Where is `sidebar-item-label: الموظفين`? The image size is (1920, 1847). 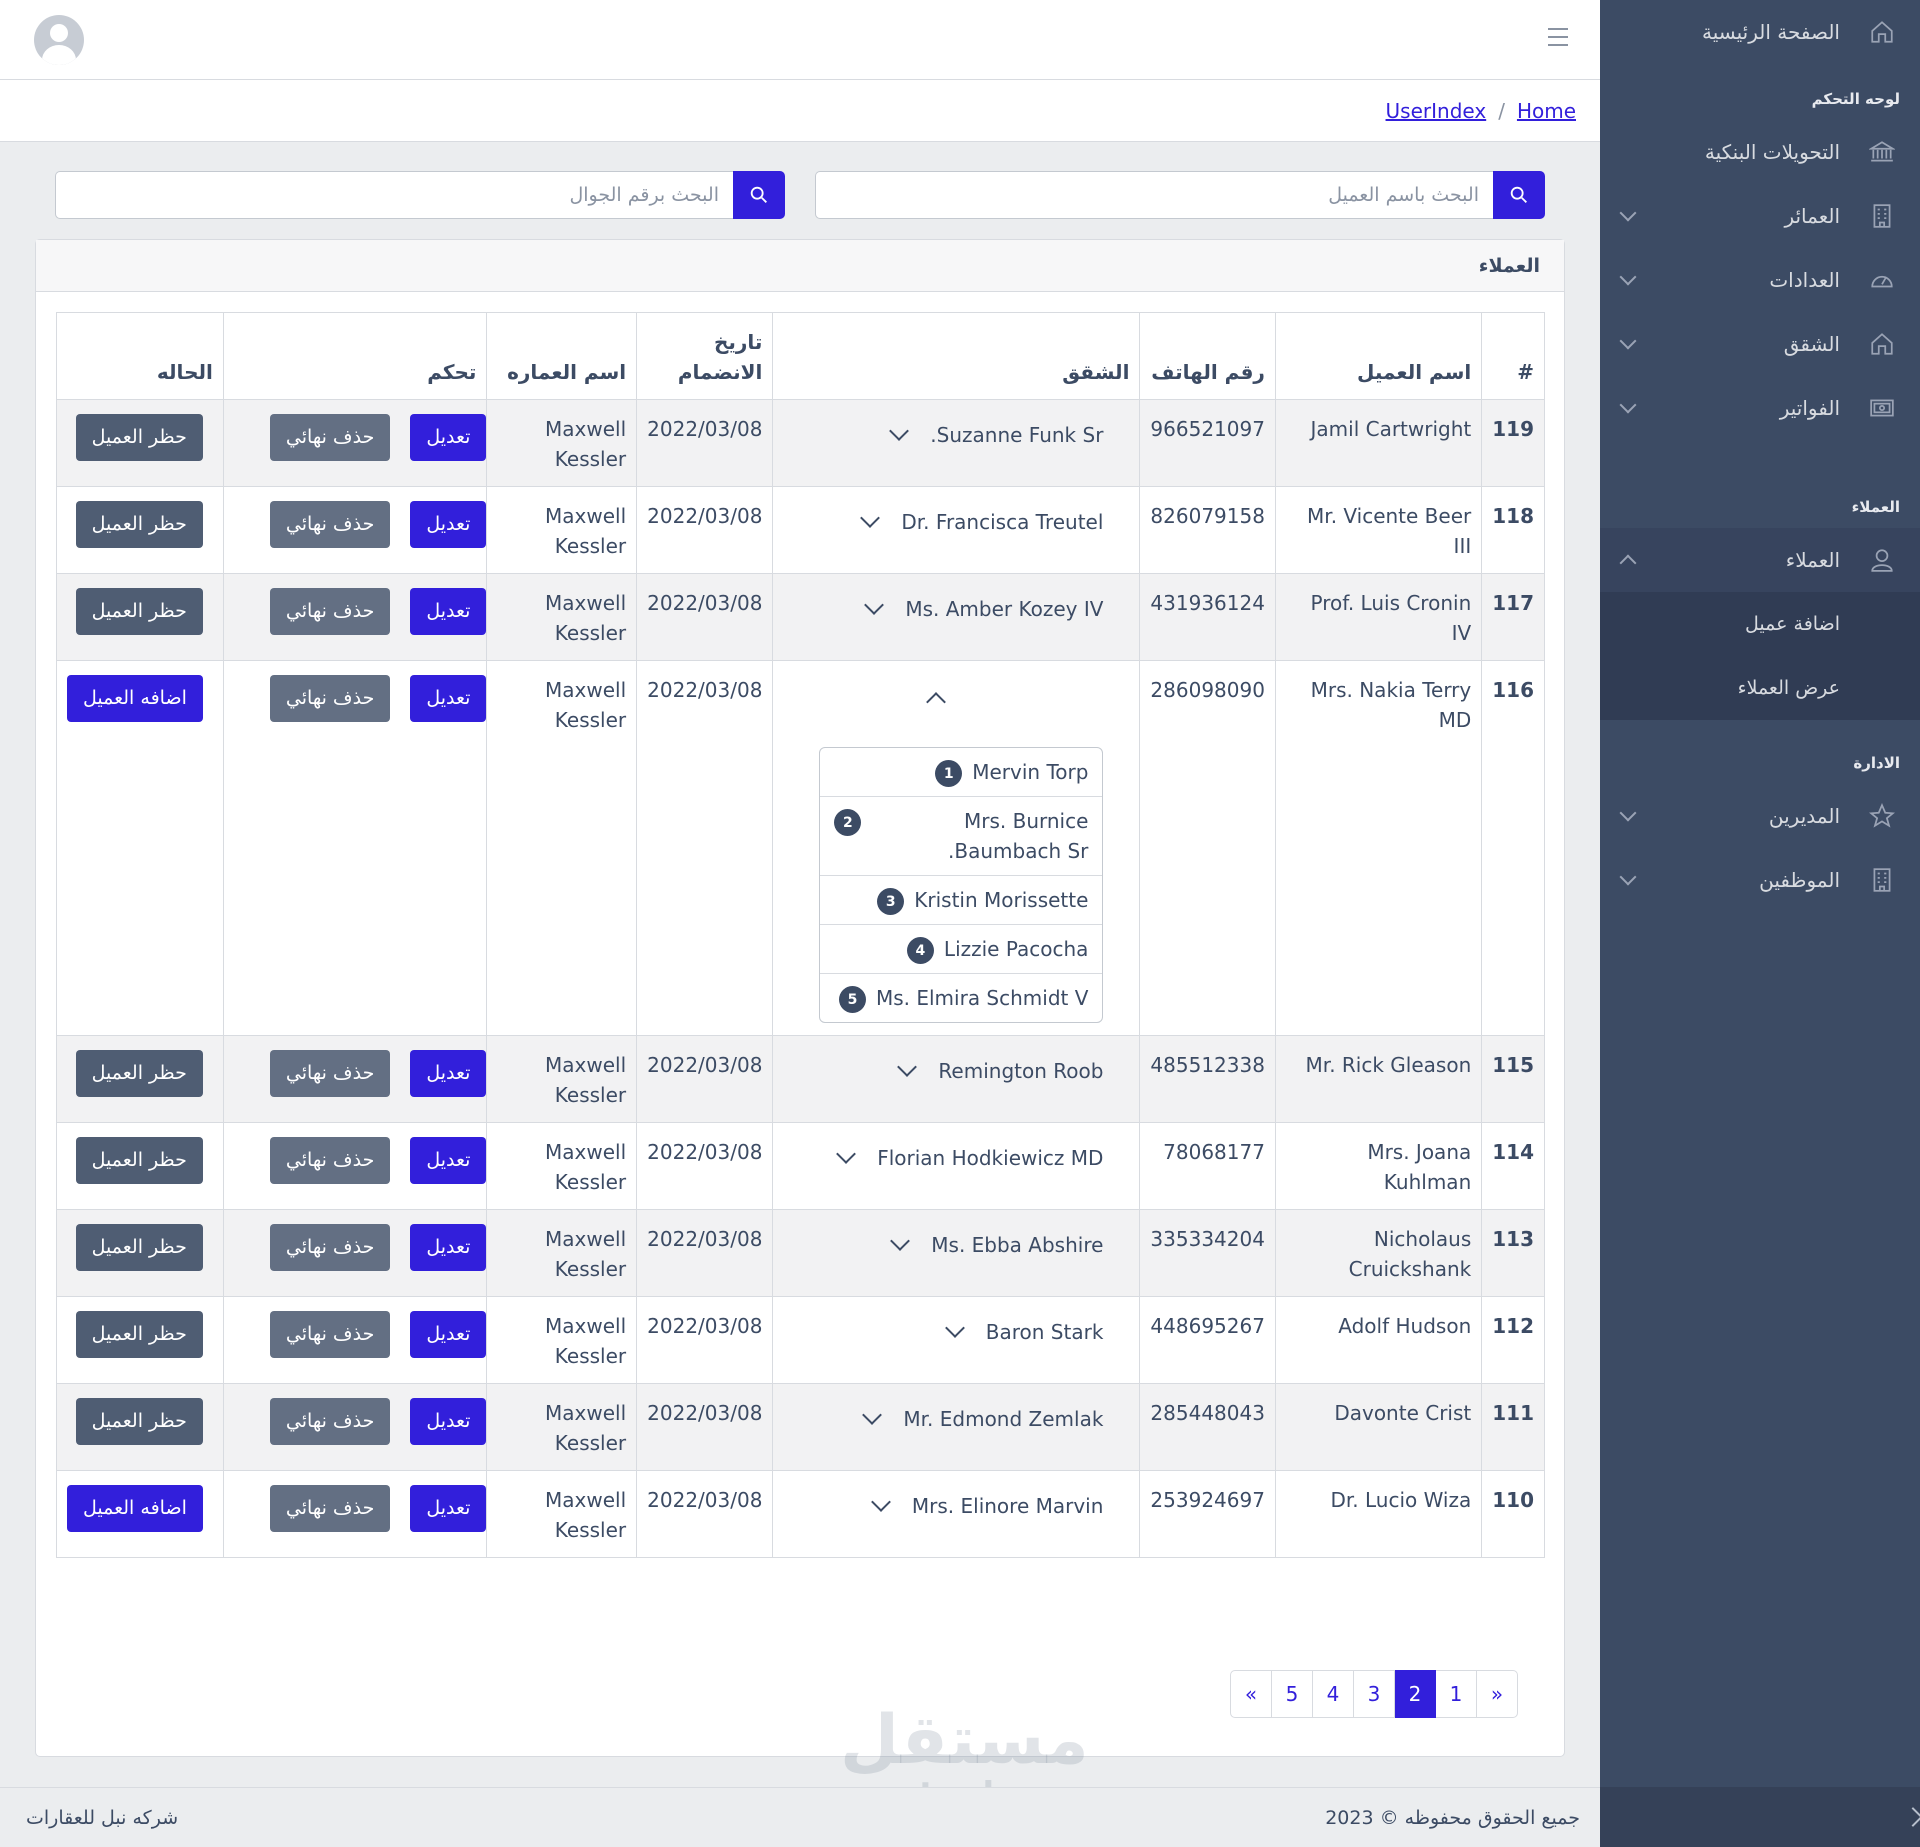 sidebar-item-label: الموظفين is located at coordinates (1799, 880).